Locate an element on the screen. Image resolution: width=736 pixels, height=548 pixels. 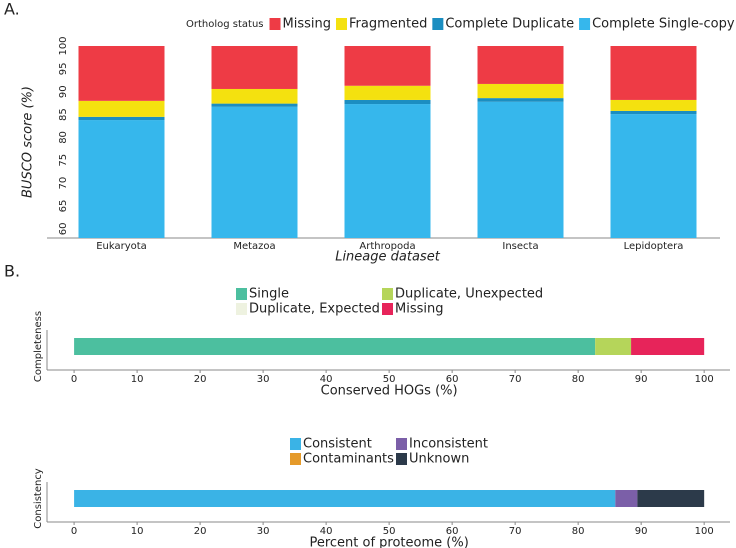
x-axis-label: Percent of proteome (%) is located at coordinates (388, 542).